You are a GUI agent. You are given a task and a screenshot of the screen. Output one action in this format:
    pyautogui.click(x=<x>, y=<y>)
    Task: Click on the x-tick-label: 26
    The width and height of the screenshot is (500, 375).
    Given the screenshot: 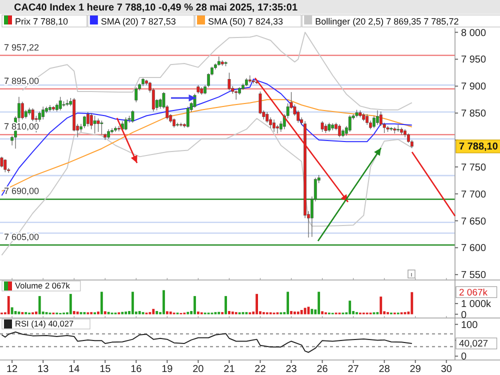 What is the action you would take?
    pyautogui.click(x=322, y=369)
    